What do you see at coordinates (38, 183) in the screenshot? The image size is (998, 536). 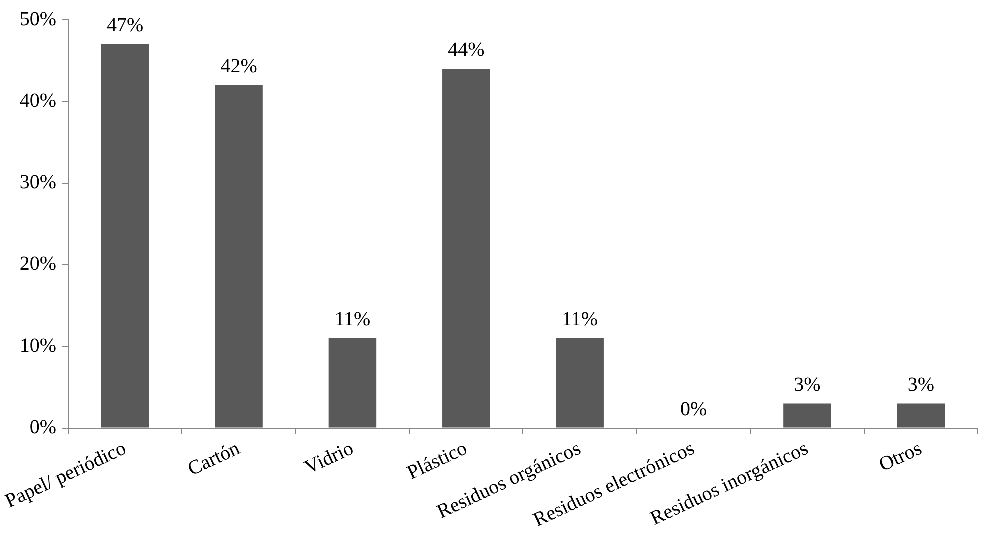 I see `y-tick-label: 30%` at bounding box center [38, 183].